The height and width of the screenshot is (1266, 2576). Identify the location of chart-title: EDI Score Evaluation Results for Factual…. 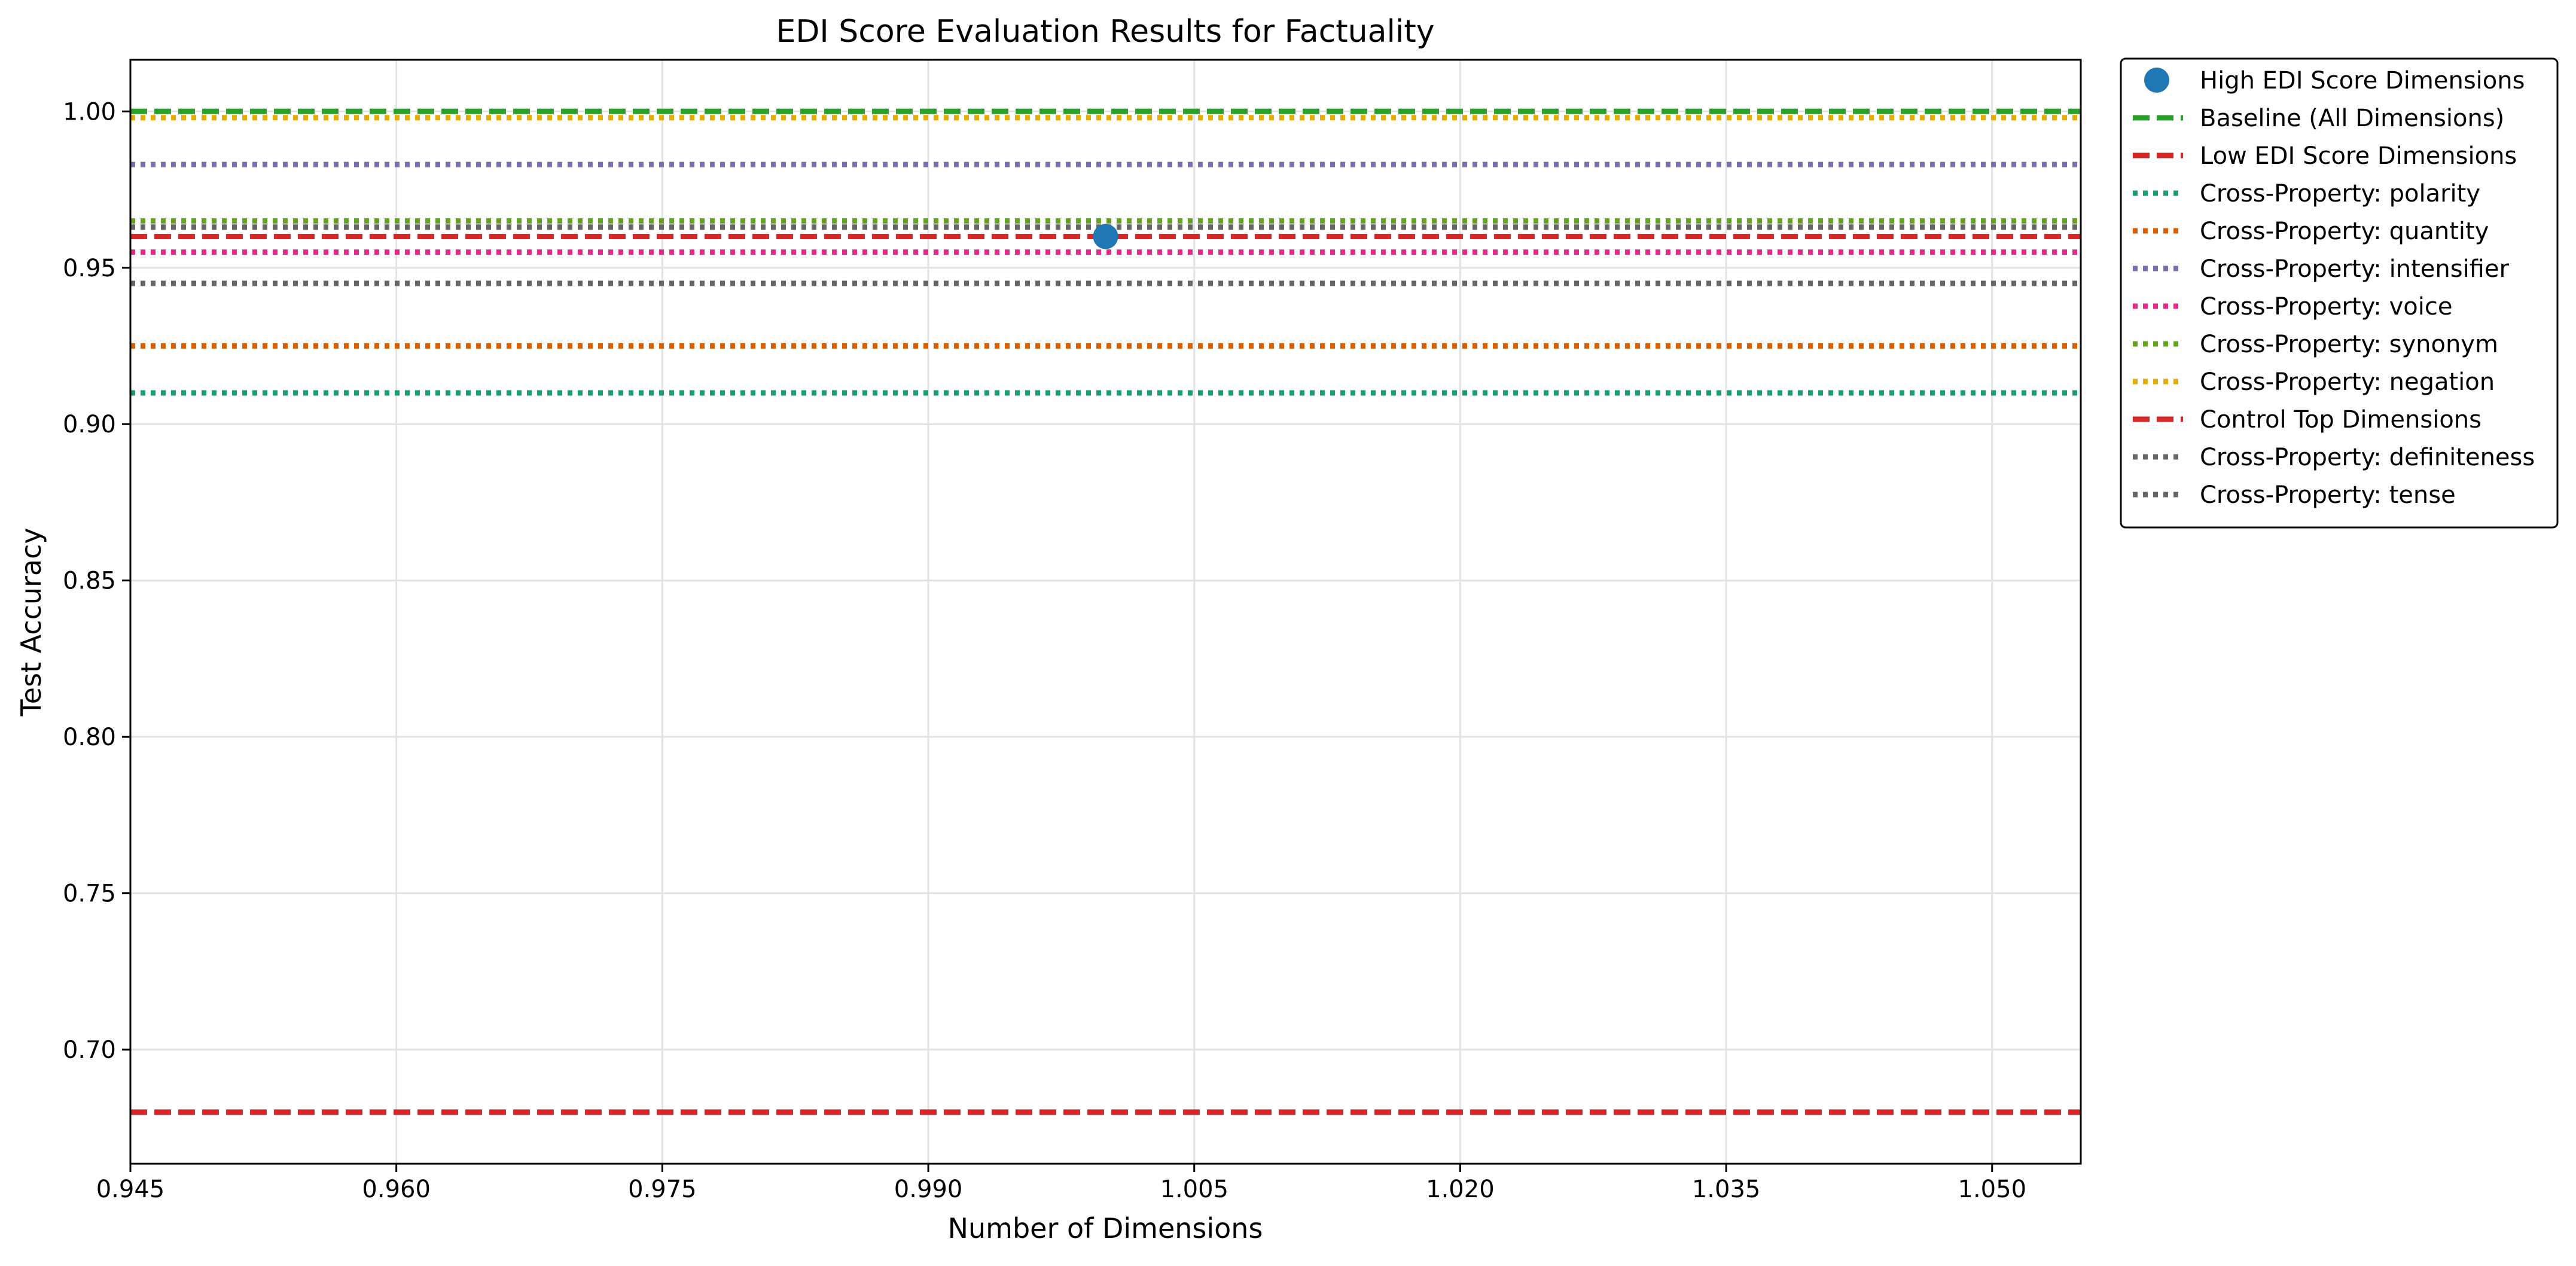
(1105, 32).